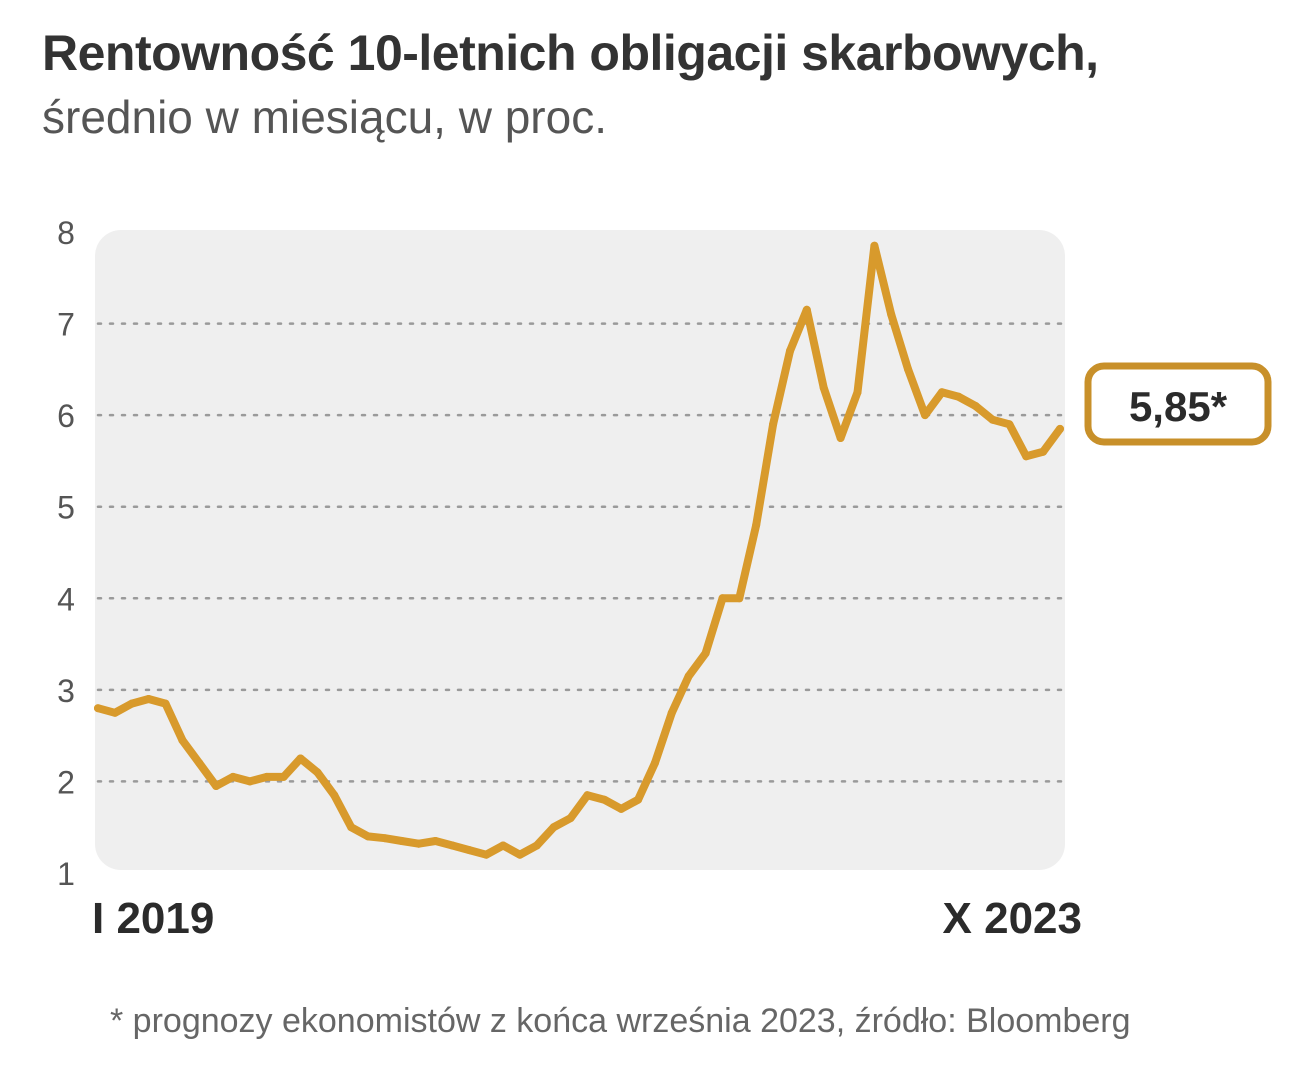  I want to click on y-tick-label: 7, so click(66, 325).